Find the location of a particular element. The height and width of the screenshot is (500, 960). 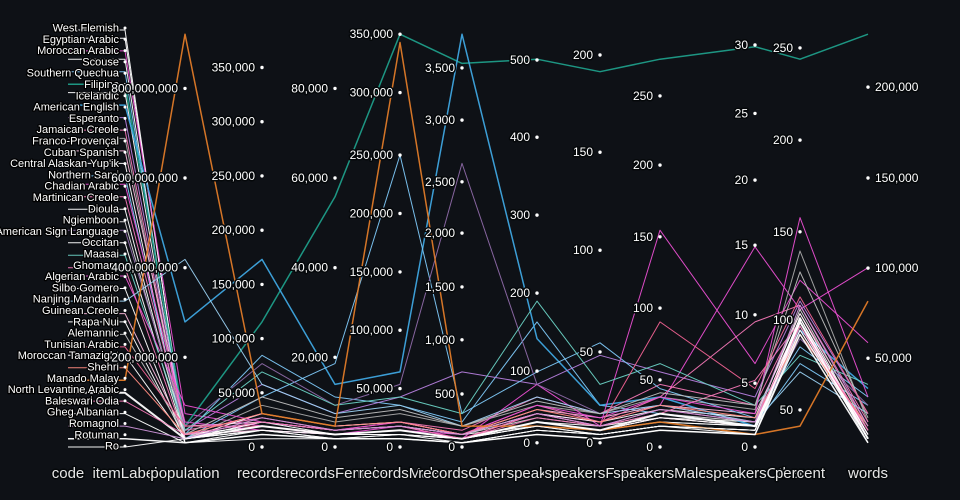

tick-label: 2,500 is located at coordinates (440, 182).